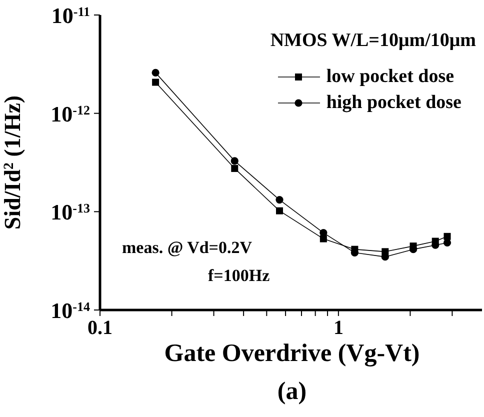 This screenshot has height=417, width=484. Describe the element at coordinates (390, 77) in the screenshot. I see `legend-label: low pocket dose` at that location.